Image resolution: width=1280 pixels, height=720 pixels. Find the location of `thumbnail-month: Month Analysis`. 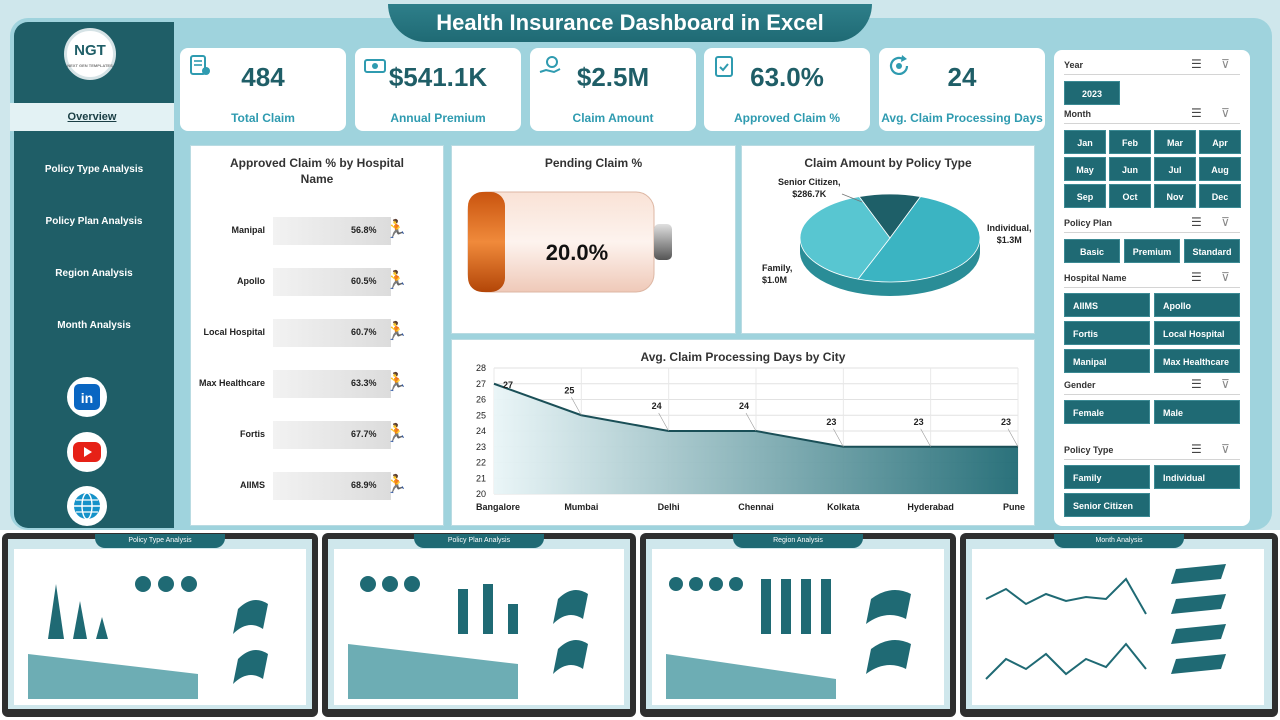

thumbnail-month: Month Analysis is located at coordinates (1119, 625).